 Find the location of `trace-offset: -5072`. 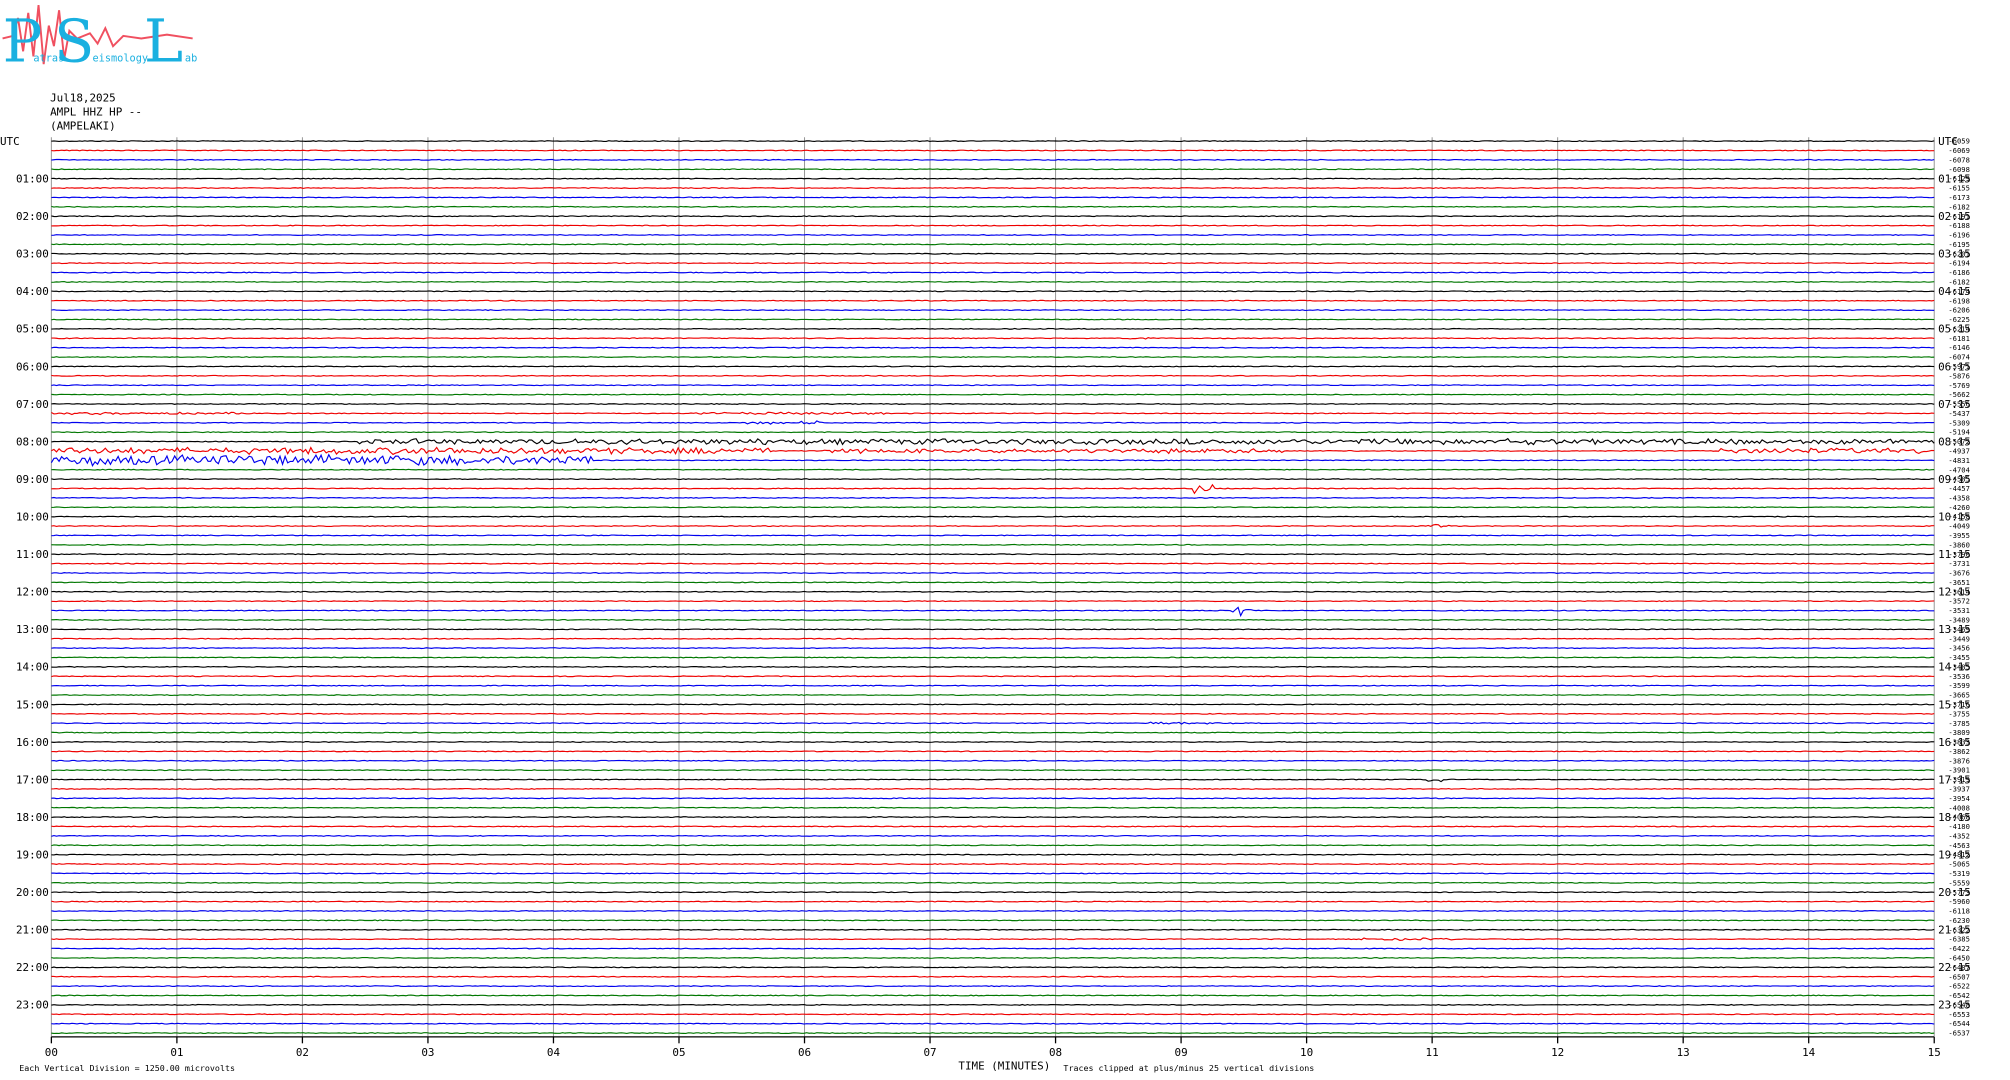

trace-offset: -5072 is located at coordinates (1959, 441).